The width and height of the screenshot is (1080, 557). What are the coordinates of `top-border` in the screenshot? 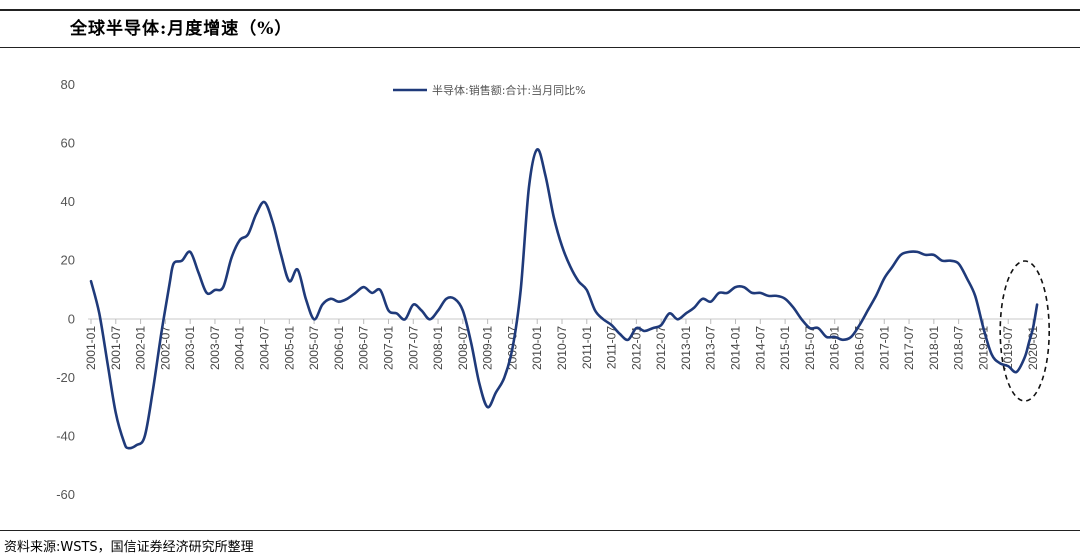 It's located at (540, 10).